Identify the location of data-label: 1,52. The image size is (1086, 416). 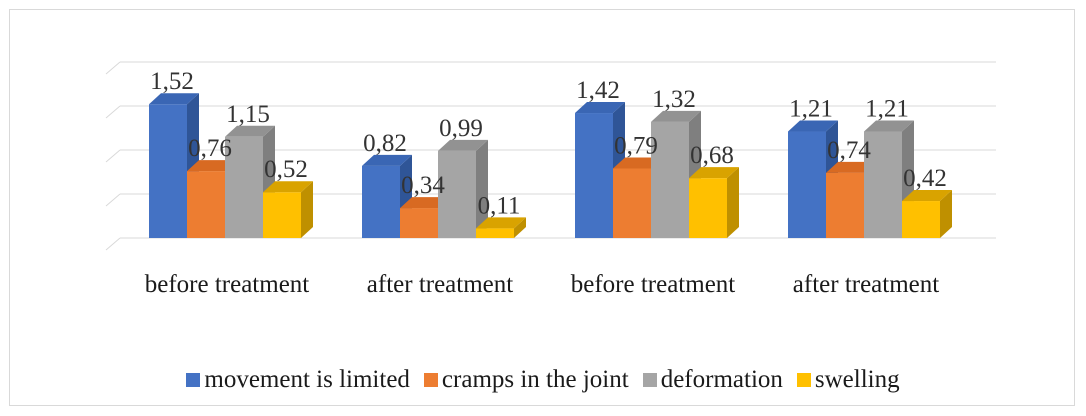
(172, 81).